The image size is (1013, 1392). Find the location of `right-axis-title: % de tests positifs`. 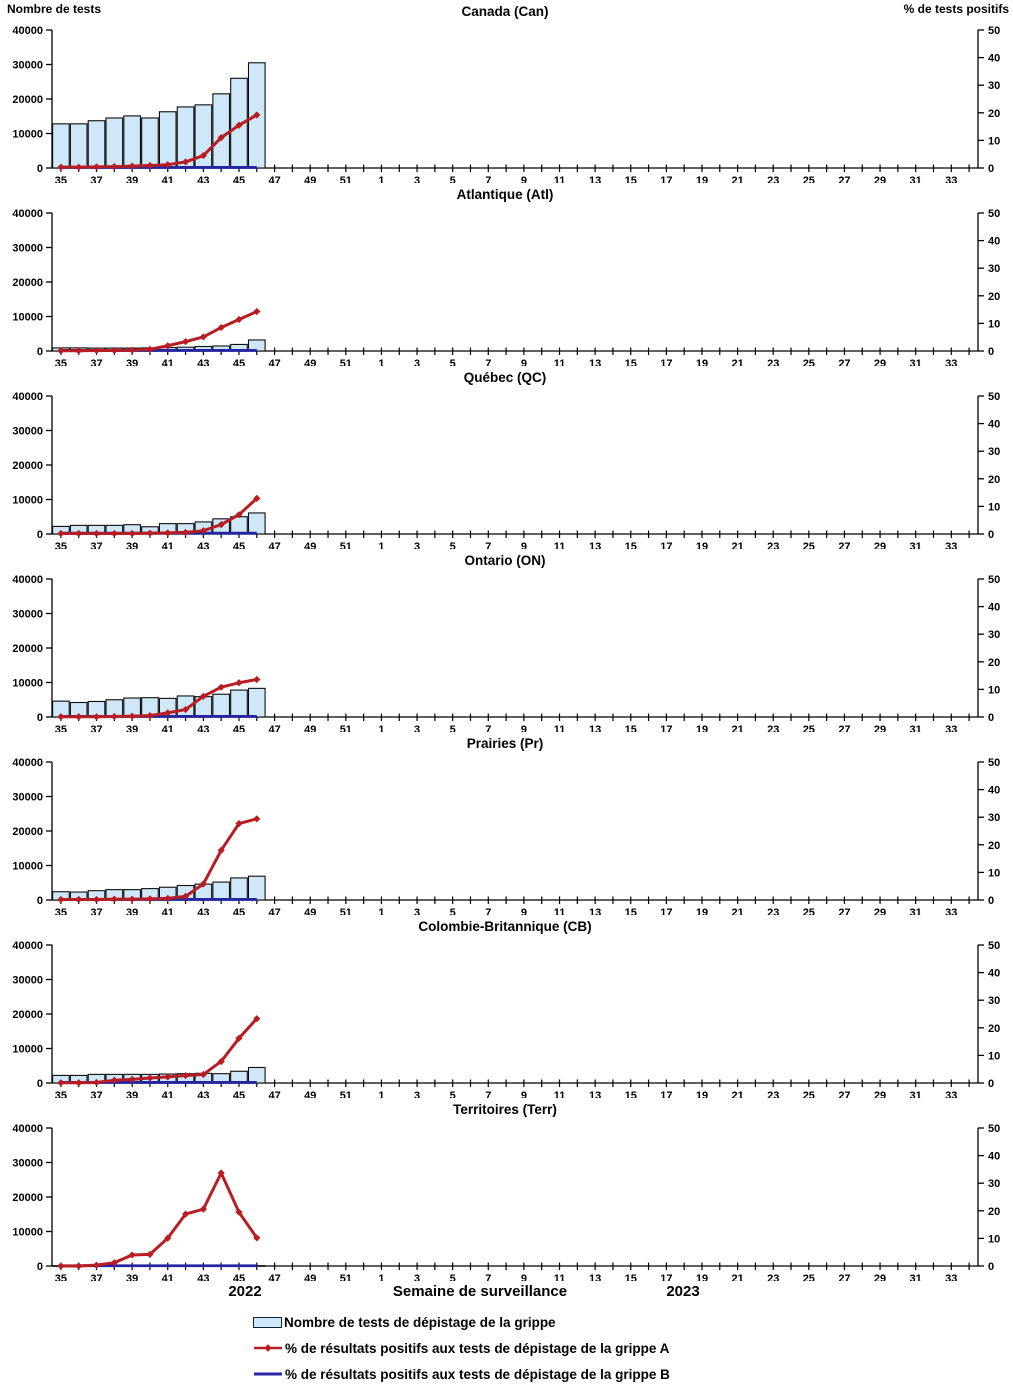

right-axis-title: % de tests positifs is located at coordinates (956, 9).